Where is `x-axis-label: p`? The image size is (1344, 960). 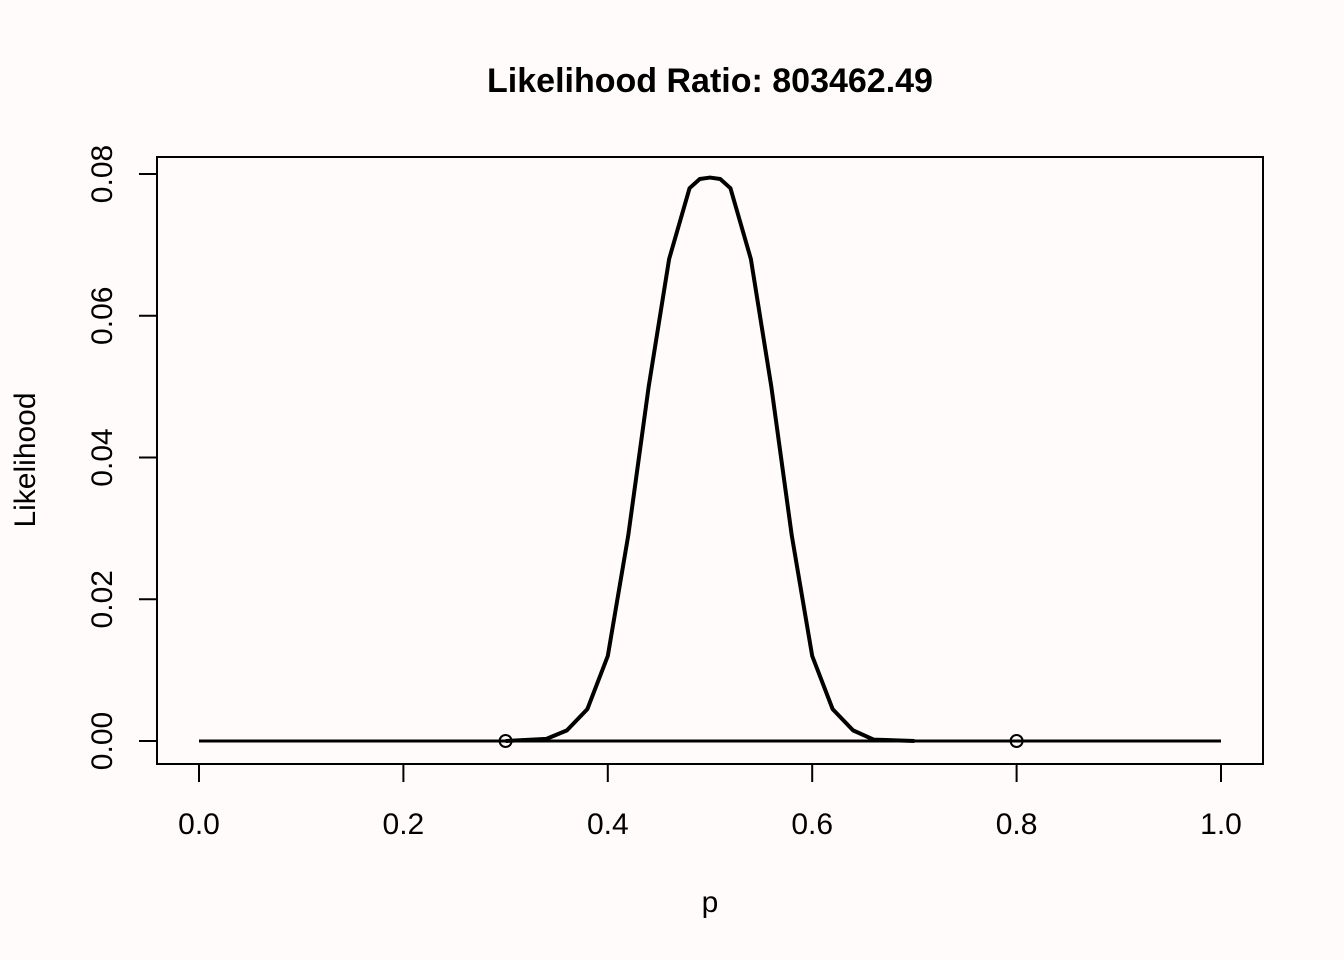
x-axis-label: p is located at coordinates (710, 902).